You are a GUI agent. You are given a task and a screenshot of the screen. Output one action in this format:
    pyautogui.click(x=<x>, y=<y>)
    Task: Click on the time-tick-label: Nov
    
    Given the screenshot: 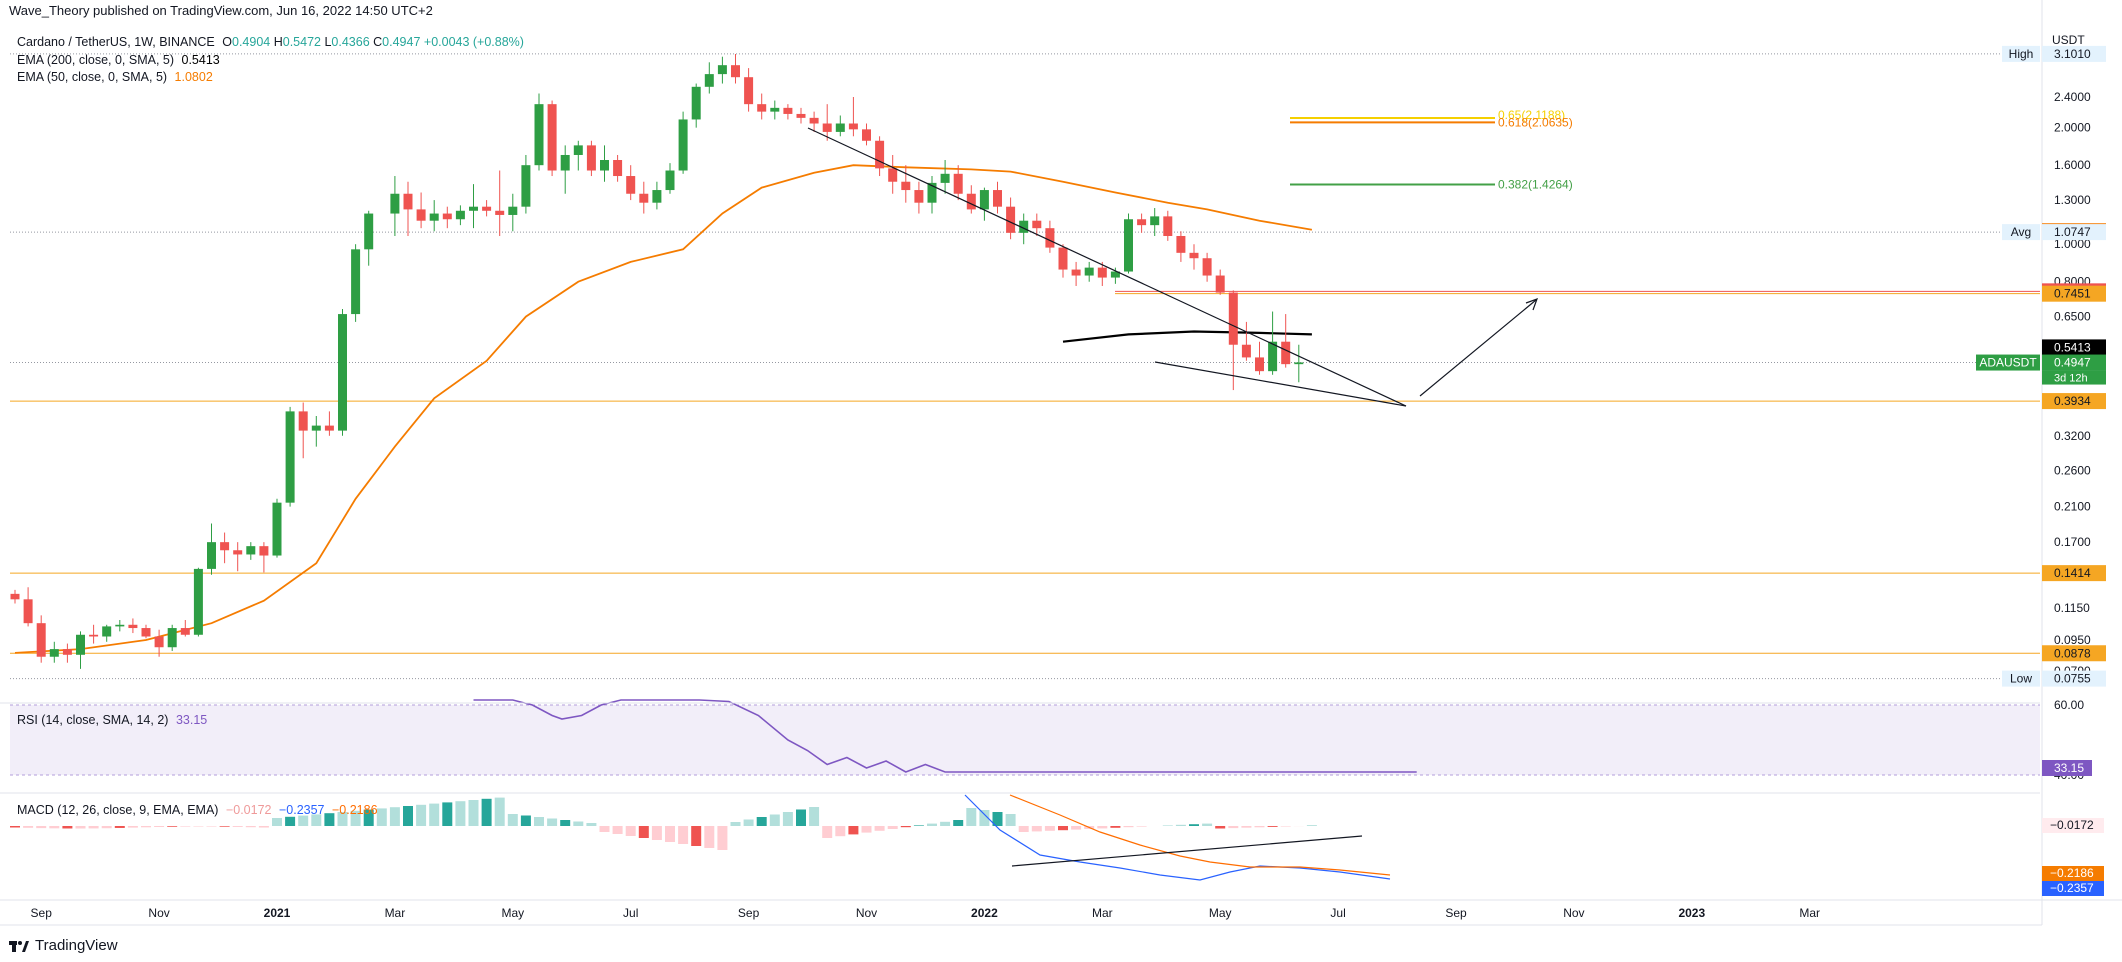 What is the action you would take?
    pyautogui.click(x=158, y=913)
    